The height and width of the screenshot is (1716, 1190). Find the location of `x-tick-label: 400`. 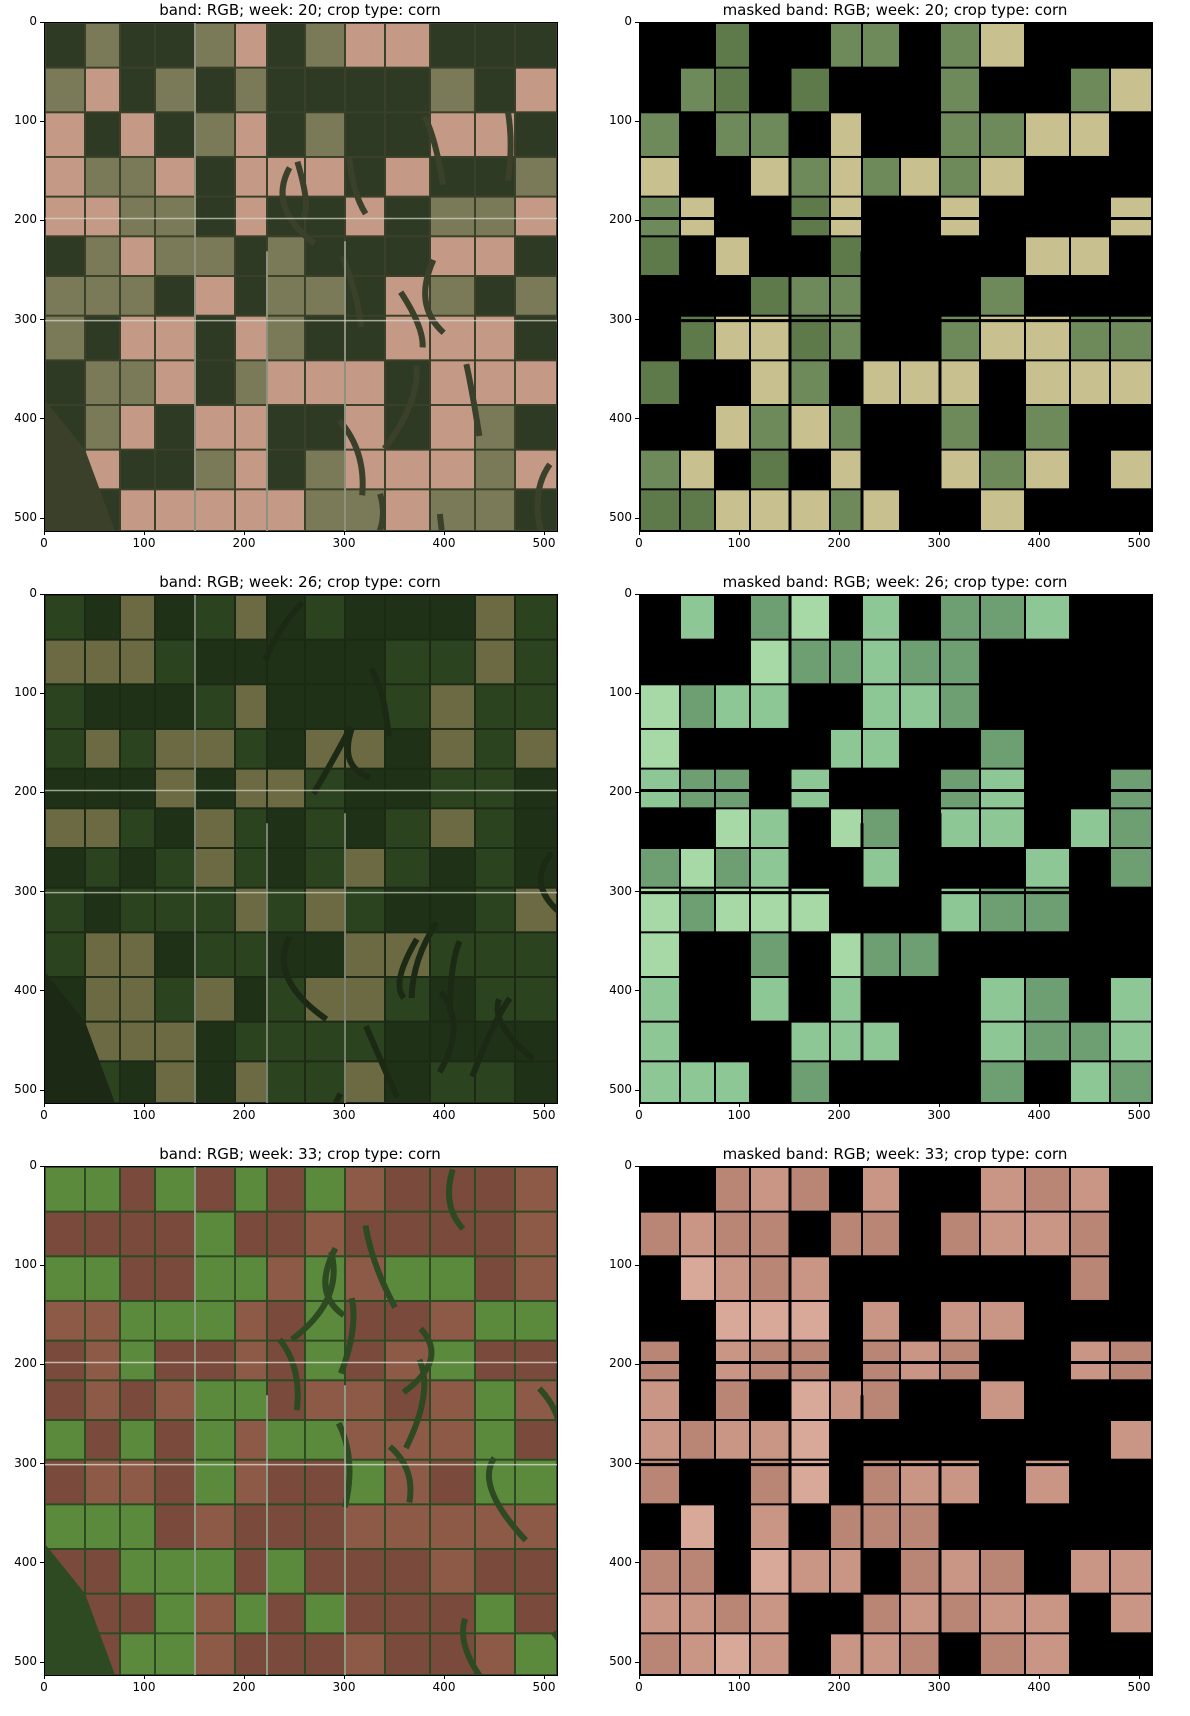

x-tick-label: 400 is located at coordinates (1039, 1687).